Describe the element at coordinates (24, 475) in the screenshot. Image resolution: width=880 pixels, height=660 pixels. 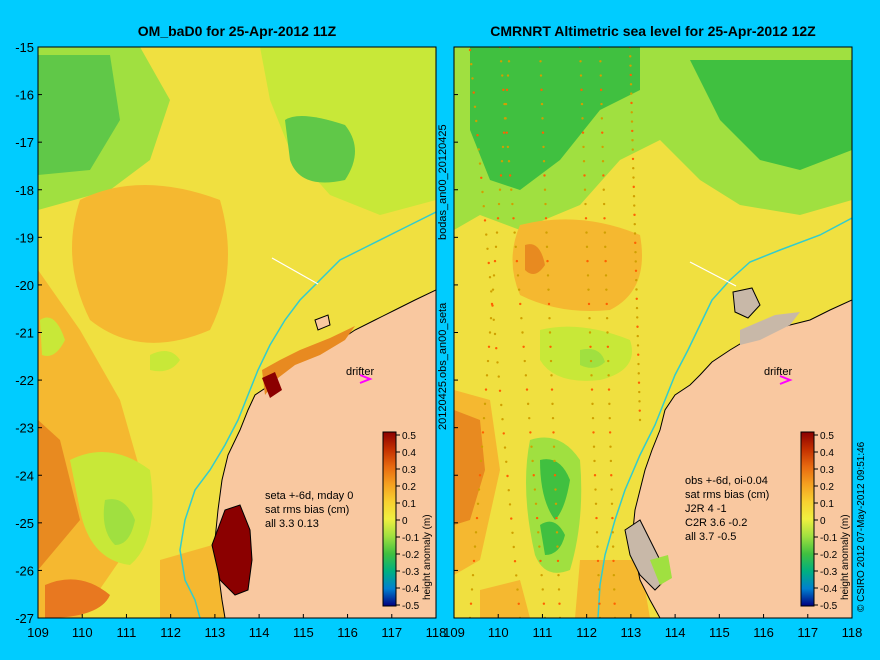
I see `y-tick-label: -24` at that location.